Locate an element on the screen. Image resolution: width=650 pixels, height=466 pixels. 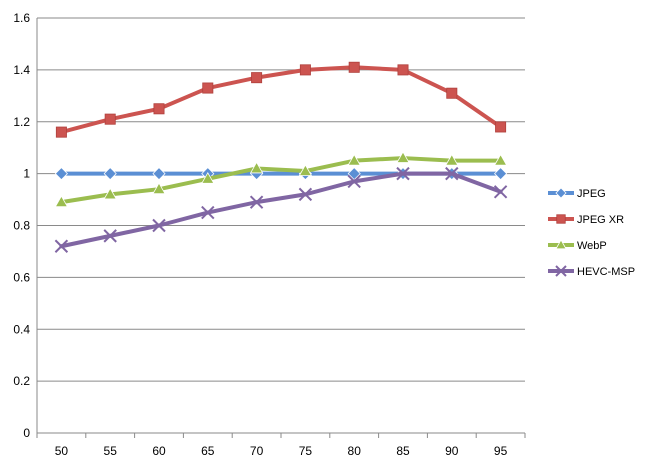
series-line-webp is located at coordinates (281, 180).